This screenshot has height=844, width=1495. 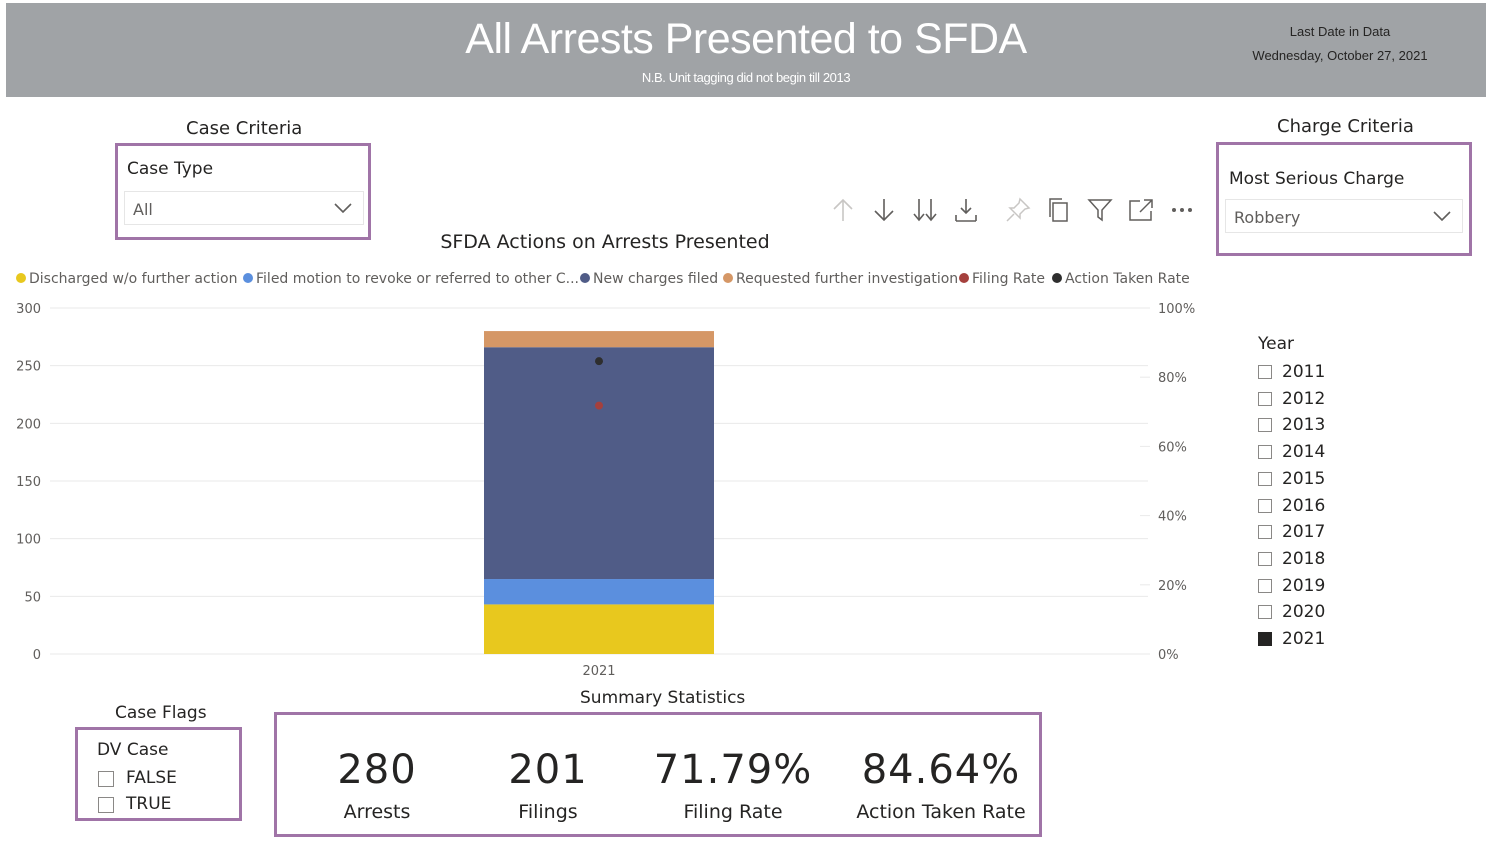 What do you see at coordinates (1276, 344) in the screenshot?
I see `year-slicer-title: Year` at bounding box center [1276, 344].